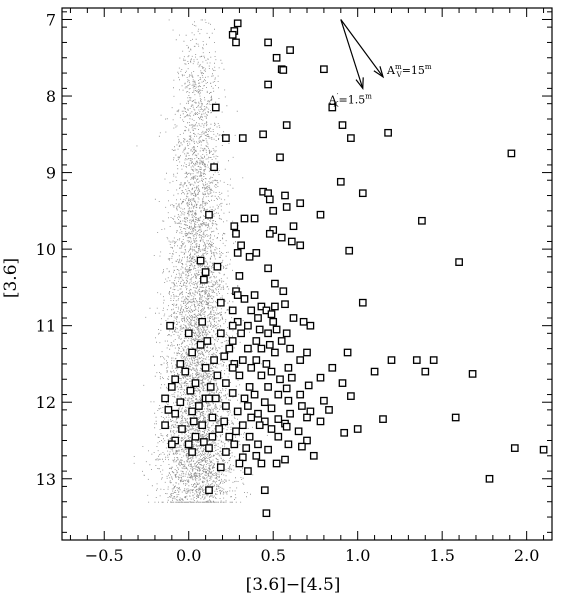 Image resolution: width=564 pixels, height=595 pixels. I want to click on y-tick-label: 7, so click(51, 19).